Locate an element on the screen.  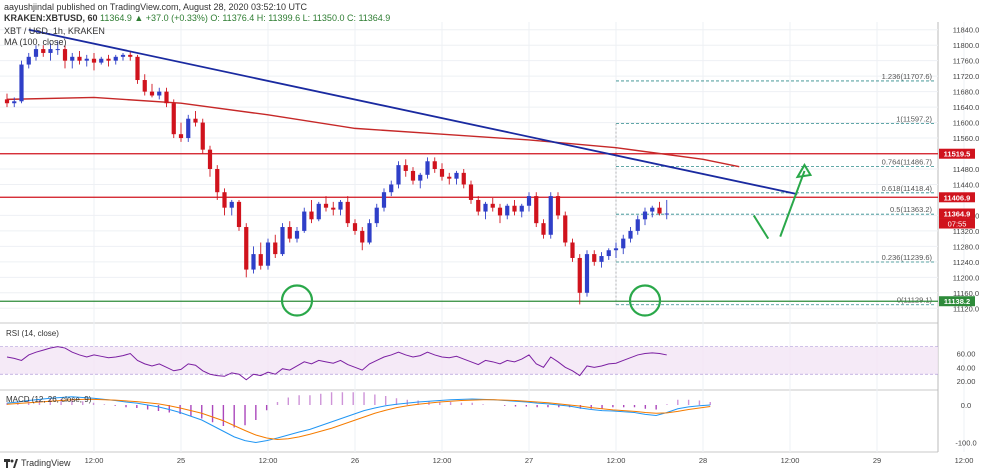
price-tick-label: 11240.0 is located at coordinates (966, 262).